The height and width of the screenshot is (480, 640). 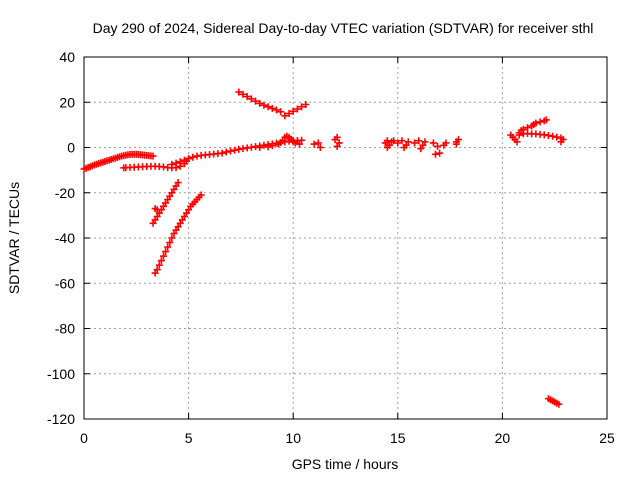 What do you see at coordinates (67, 102) in the screenshot?
I see `y-tick-label: 20` at bounding box center [67, 102].